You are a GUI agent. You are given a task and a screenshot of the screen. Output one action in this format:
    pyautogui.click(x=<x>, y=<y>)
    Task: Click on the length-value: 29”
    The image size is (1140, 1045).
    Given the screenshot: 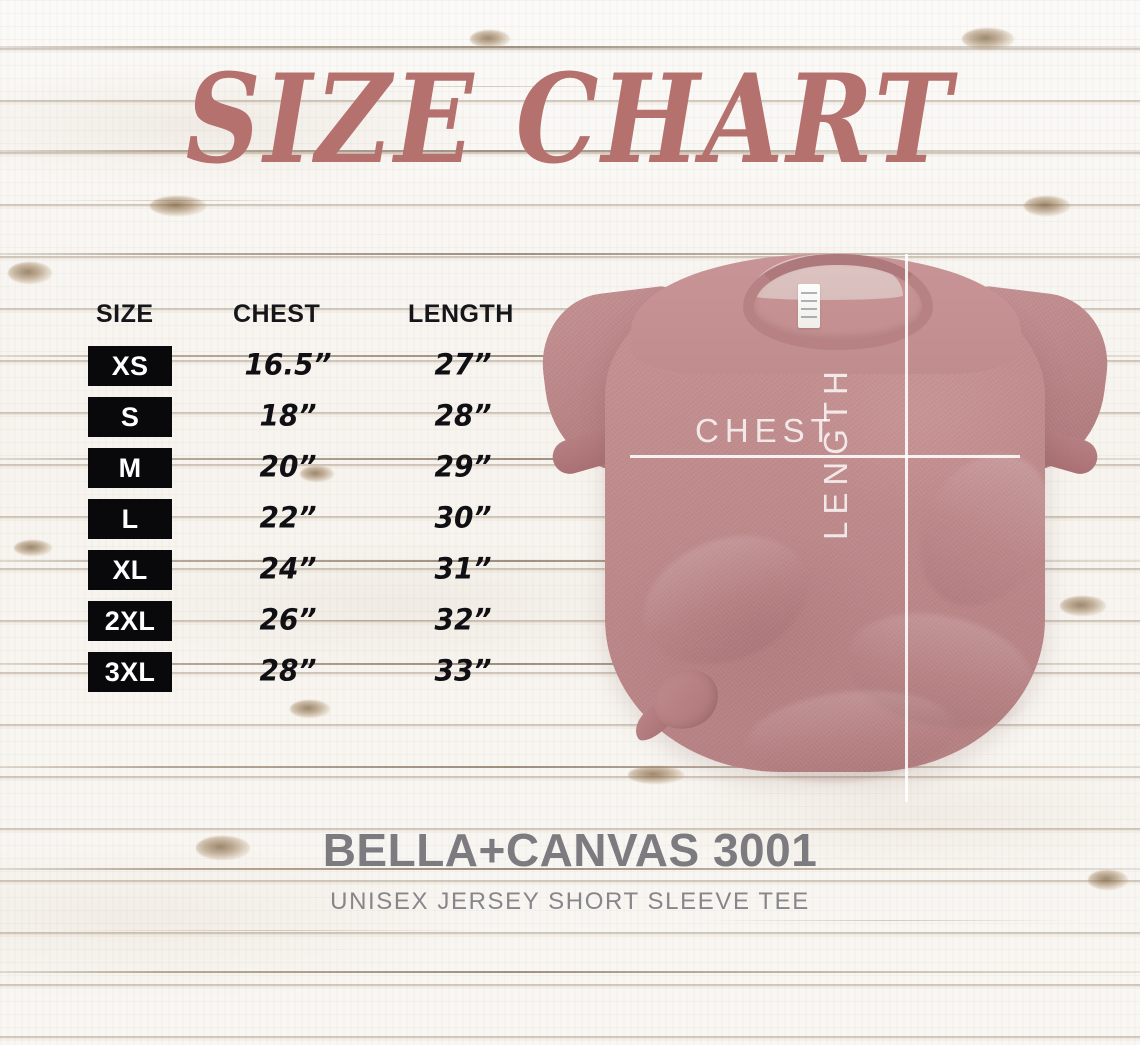 What is the action you would take?
    pyautogui.click(x=463, y=466)
    